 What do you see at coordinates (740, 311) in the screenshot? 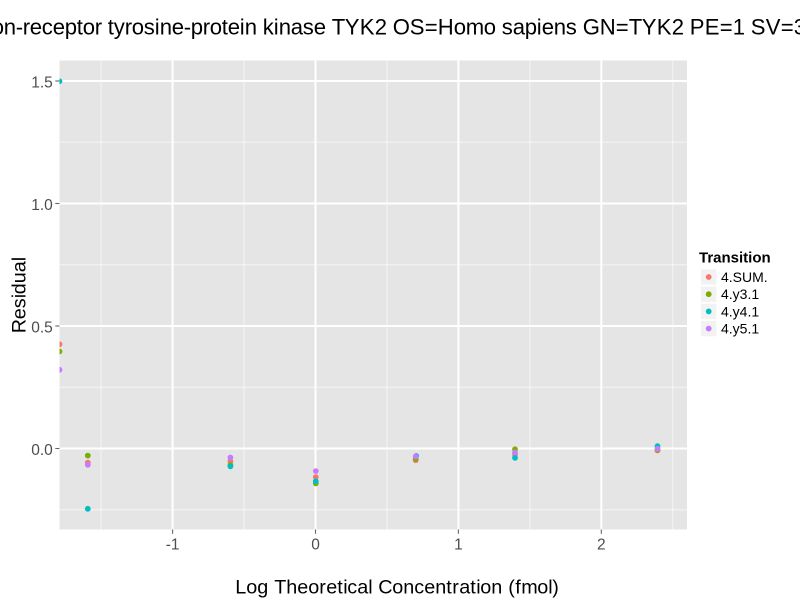
I see `svg-text: 4.y4.1` at bounding box center [740, 311].